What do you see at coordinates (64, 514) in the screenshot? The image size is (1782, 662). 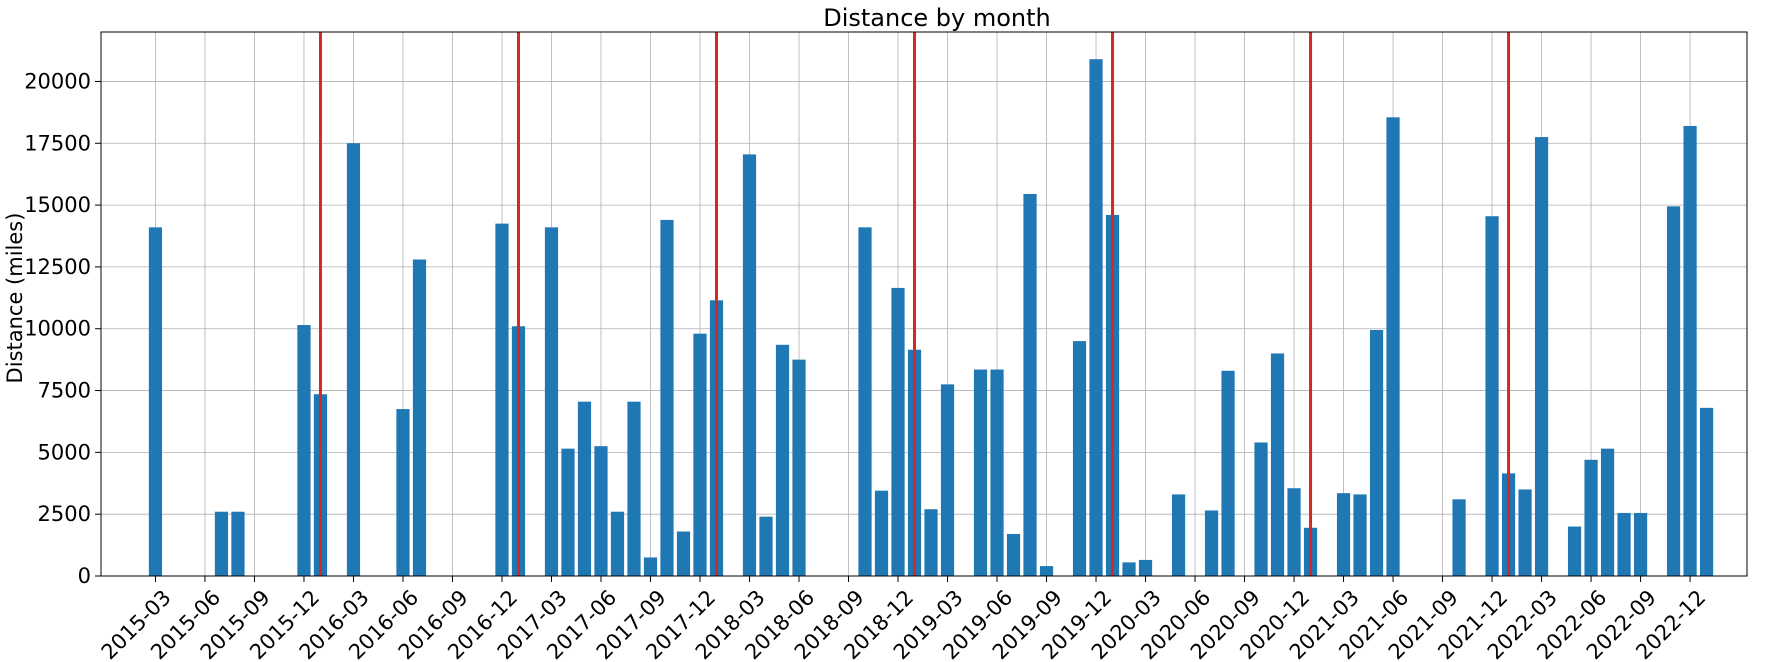 I see `y-tick-label: 2500` at bounding box center [64, 514].